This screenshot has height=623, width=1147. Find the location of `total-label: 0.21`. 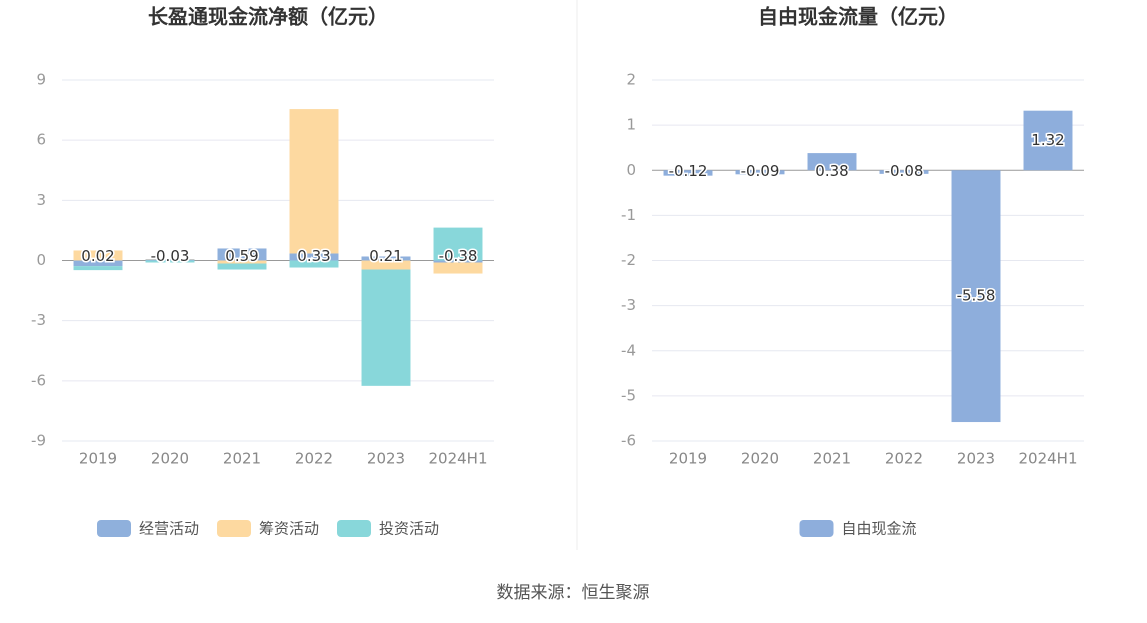

total-label: 0.21 is located at coordinates (385, 256).